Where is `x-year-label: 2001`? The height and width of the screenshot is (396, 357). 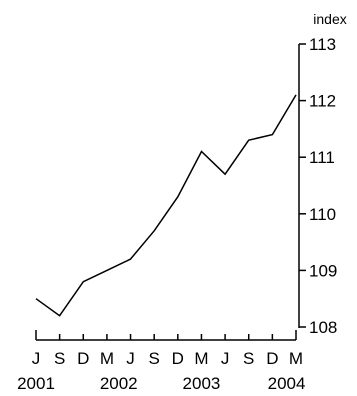
x-year-label: 2001 is located at coordinates (36, 383).